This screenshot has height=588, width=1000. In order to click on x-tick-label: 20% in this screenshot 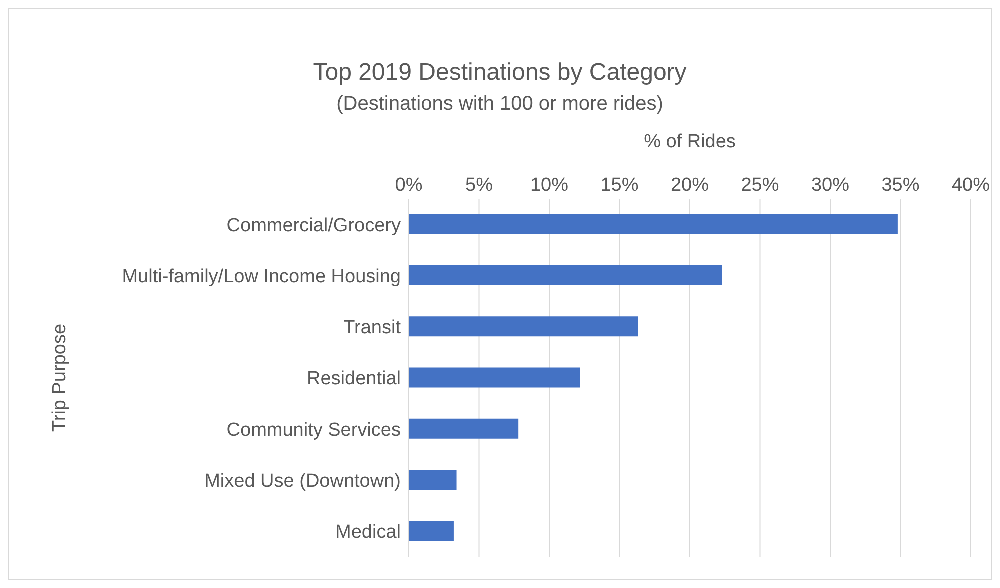, I will do `click(690, 185)`.